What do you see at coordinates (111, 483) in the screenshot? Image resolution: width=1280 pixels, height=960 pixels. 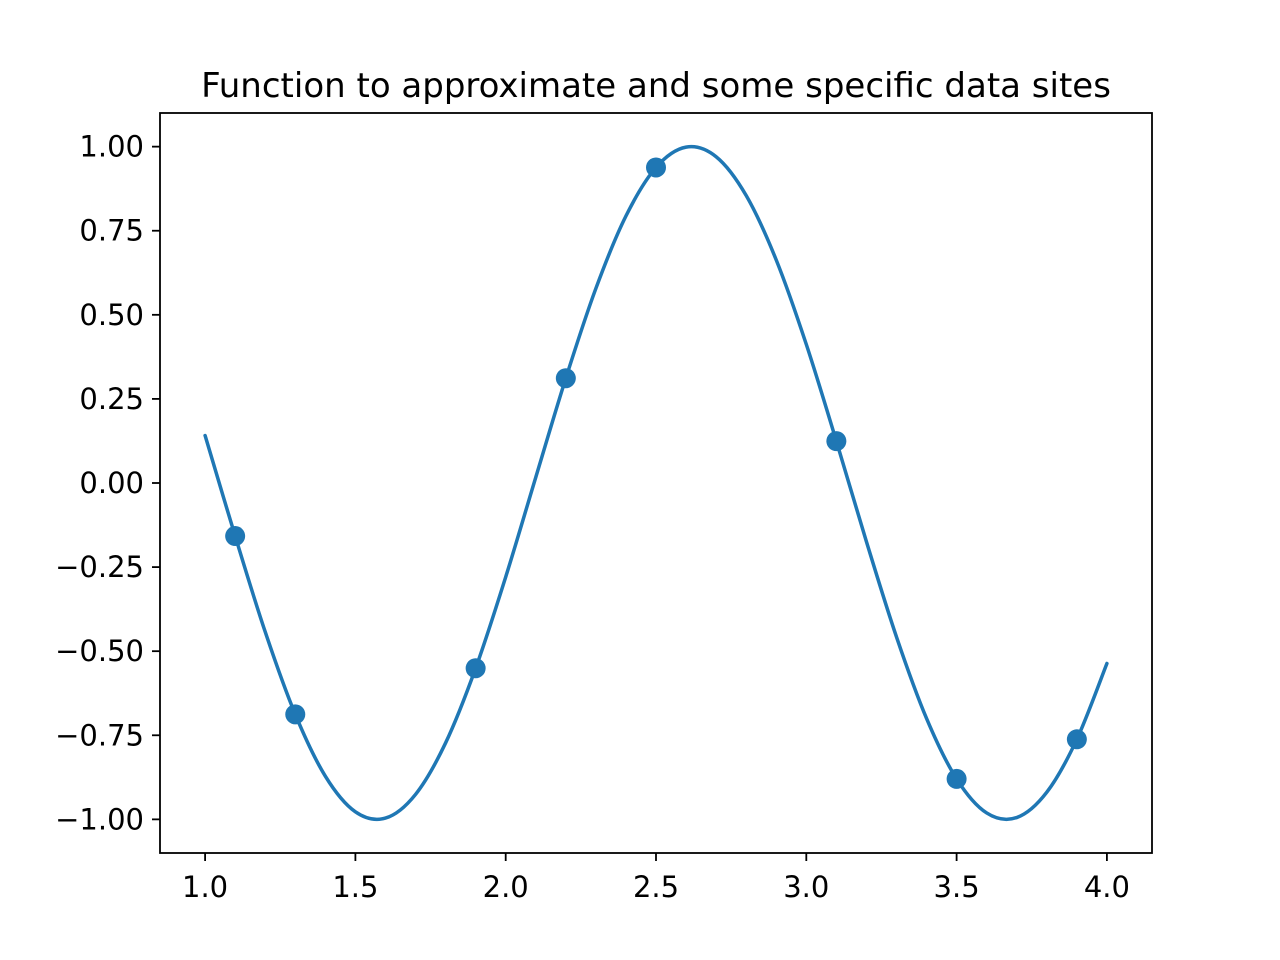 I see `y-tick-label: 0.00` at bounding box center [111, 483].